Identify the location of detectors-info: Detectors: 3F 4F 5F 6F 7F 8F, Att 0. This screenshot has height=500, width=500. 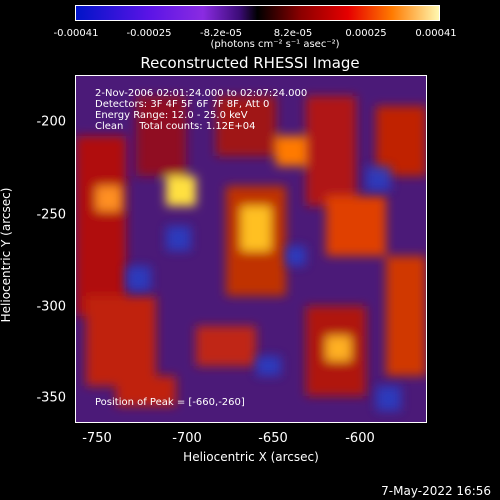
(182, 104).